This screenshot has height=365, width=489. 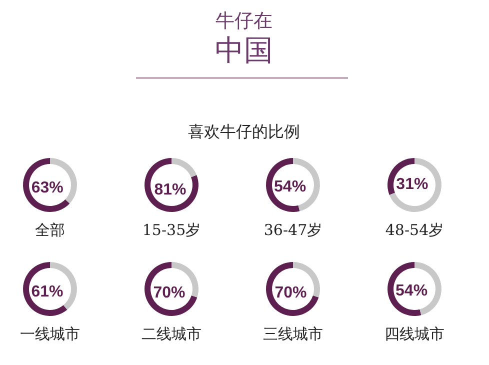 I want to click on text: 二线城市, so click(x=172, y=334).